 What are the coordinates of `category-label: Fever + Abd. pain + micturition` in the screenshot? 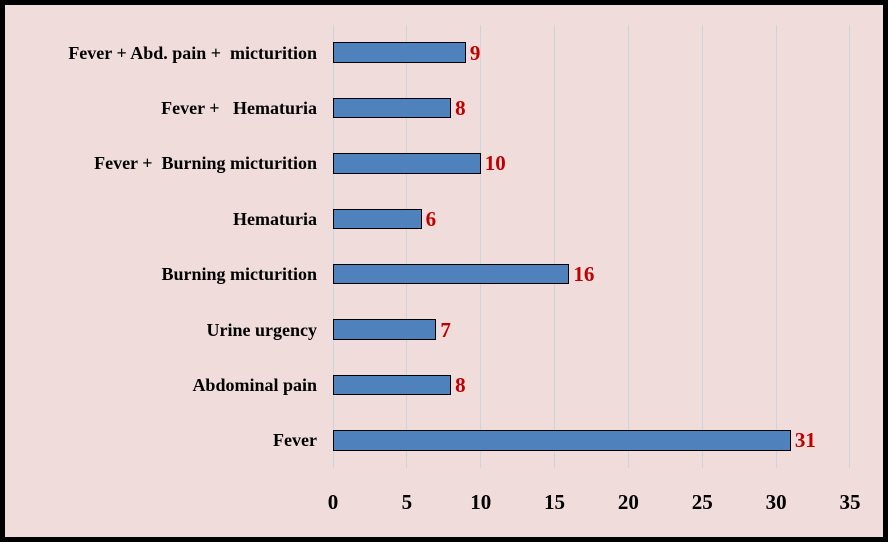 It's located at (192, 52).